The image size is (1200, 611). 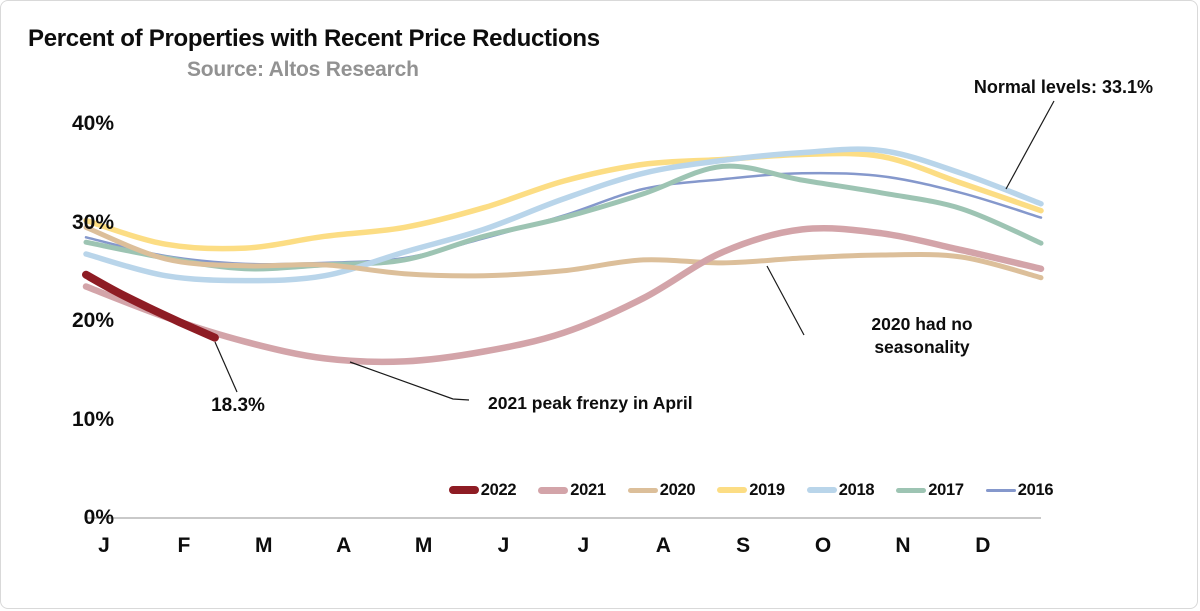 I want to click on y-tick-30: 30%, so click(x=92, y=222).